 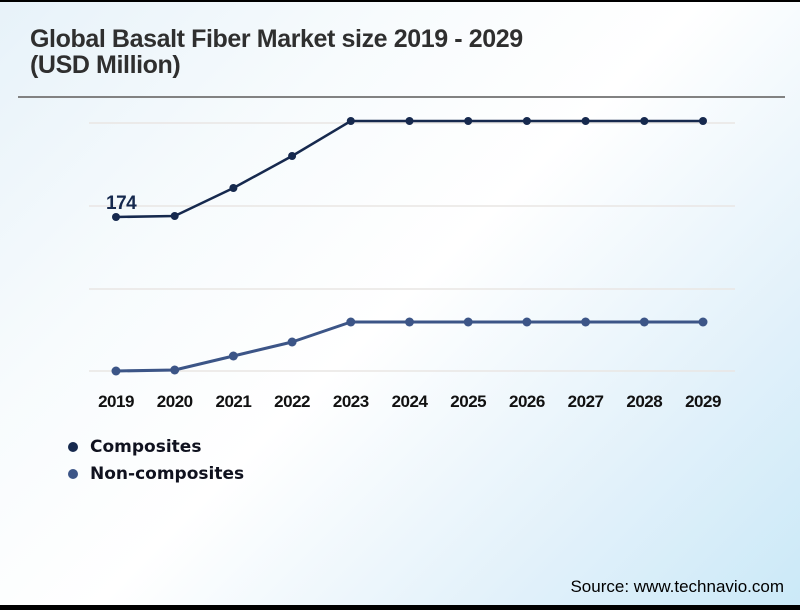 What do you see at coordinates (703, 401) in the screenshot?
I see `x-axis-label: 2029` at bounding box center [703, 401].